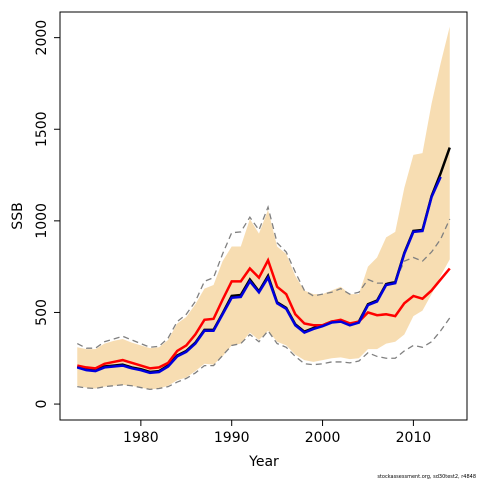 This screenshot has height=484, width=480. I want to click on x-tick-label: 1980, so click(141, 438).